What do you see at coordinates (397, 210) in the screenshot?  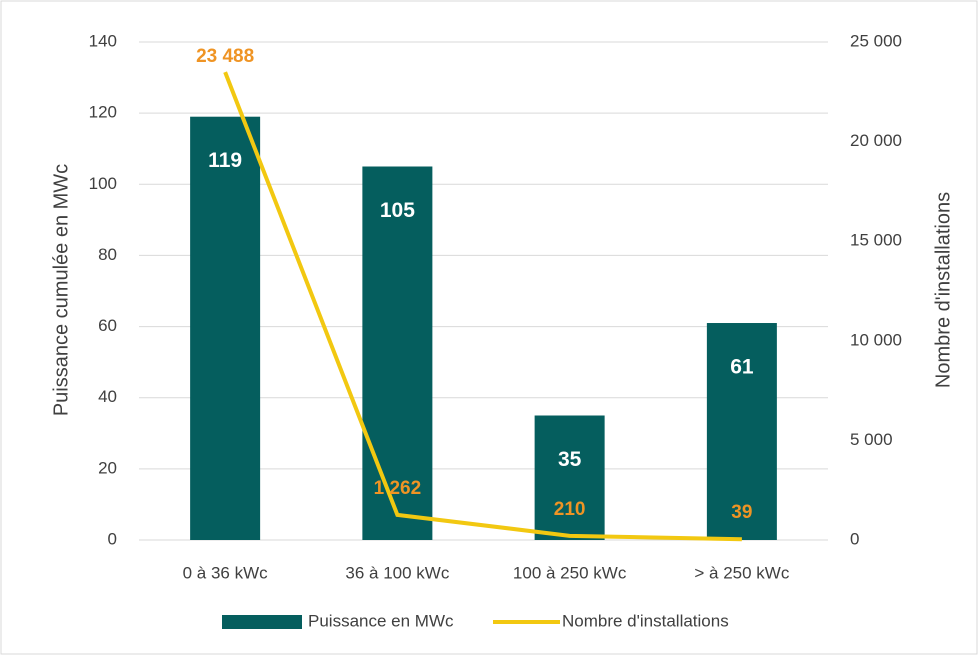 I see `bar-value-label: 105` at bounding box center [397, 210].